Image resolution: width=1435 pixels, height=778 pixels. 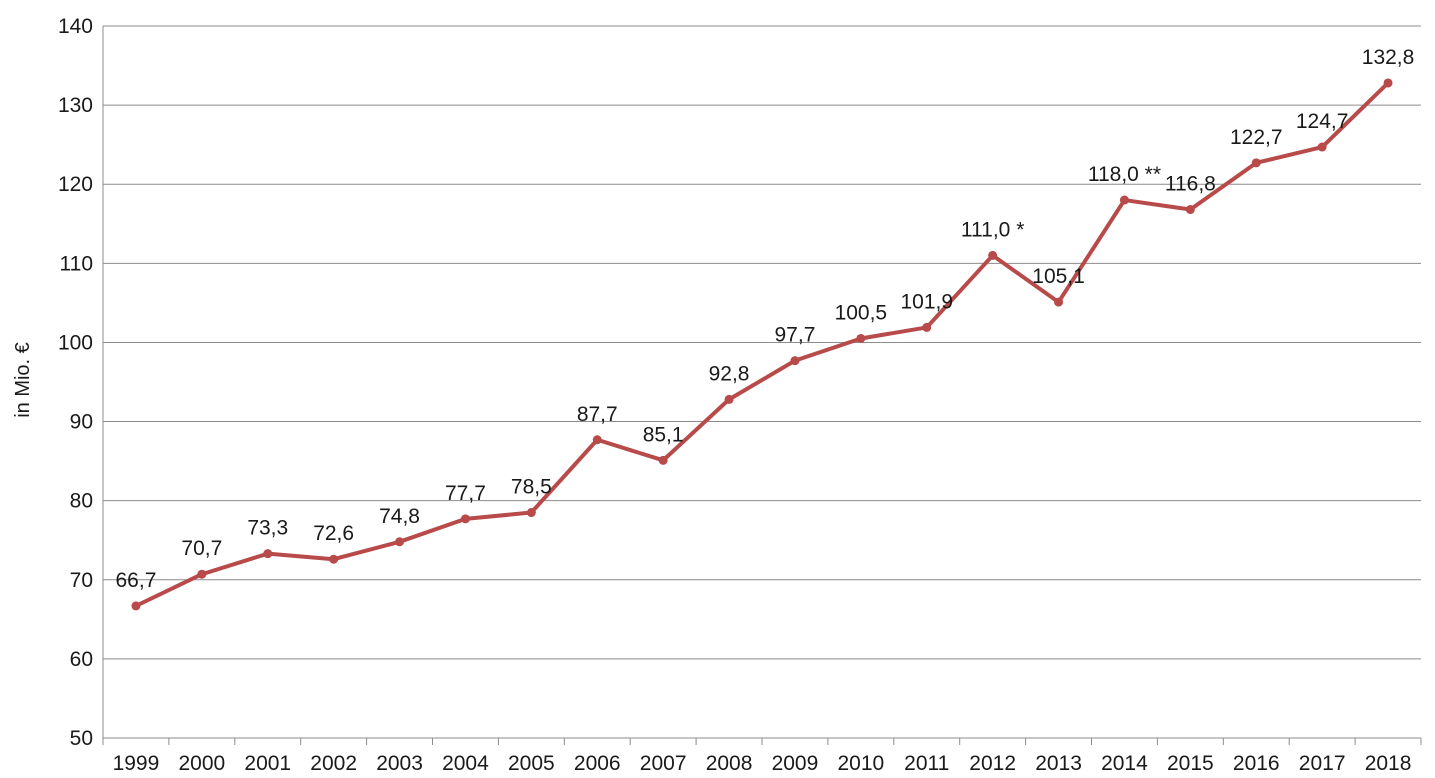 I want to click on data-label: 78,5, so click(x=531, y=487).